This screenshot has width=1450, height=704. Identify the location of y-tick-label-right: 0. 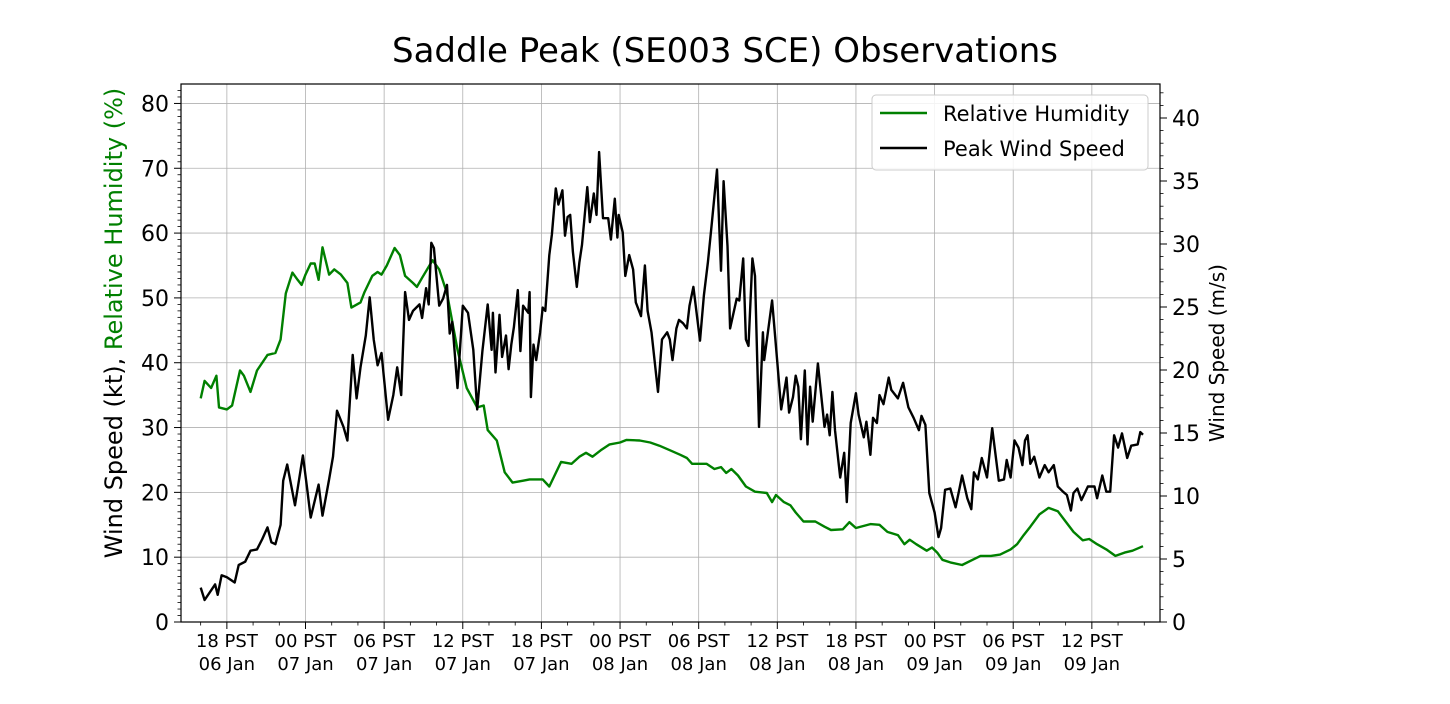
(1179, 623).